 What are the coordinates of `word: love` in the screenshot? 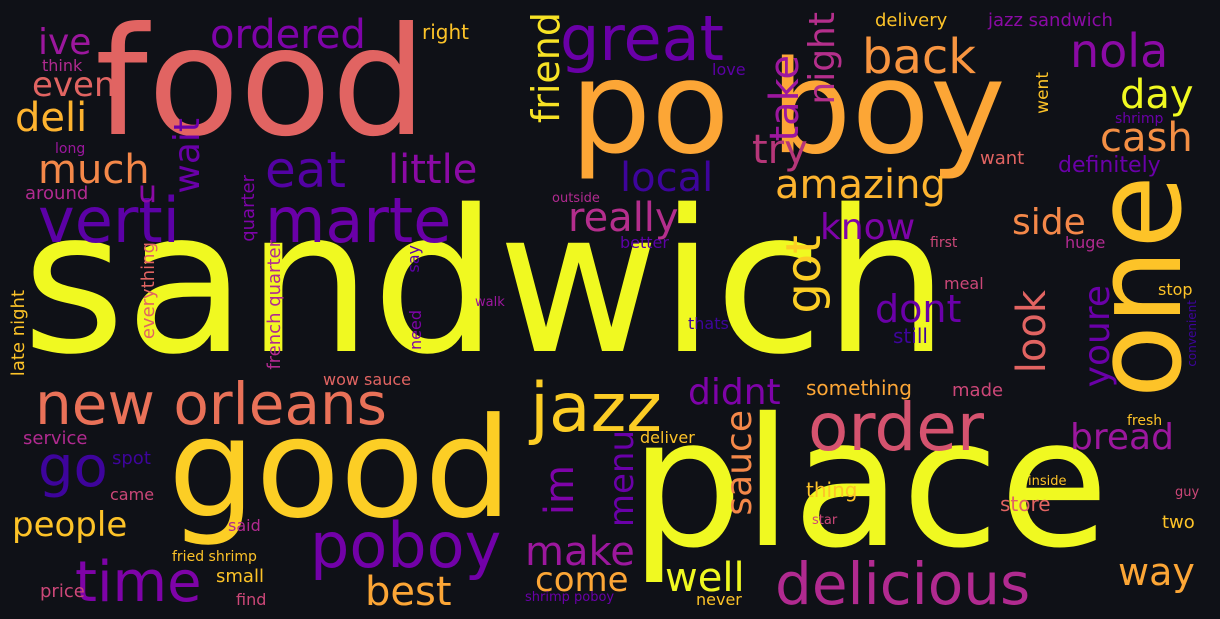 It's located at (729, 69).